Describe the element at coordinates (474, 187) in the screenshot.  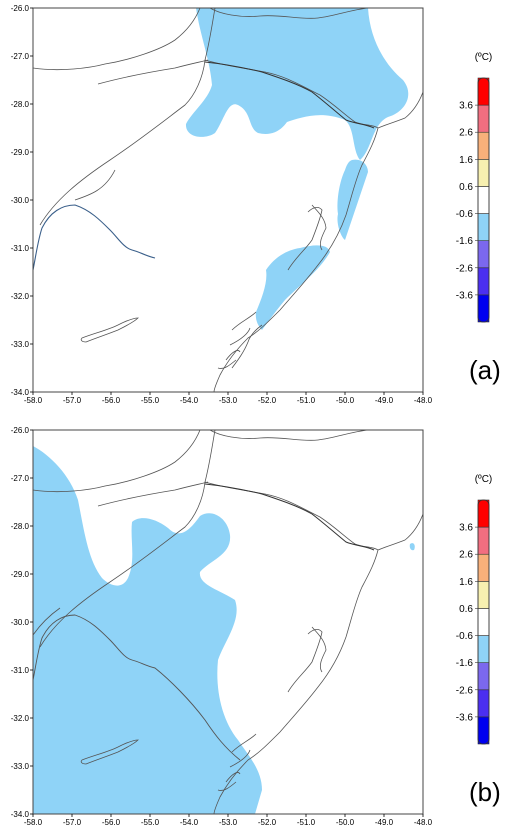
I see `colorbar-a: (ºC) 3.6 2.6 1.6 0.6 -0.6 -1.6 -2.6 -3.6` at that location.